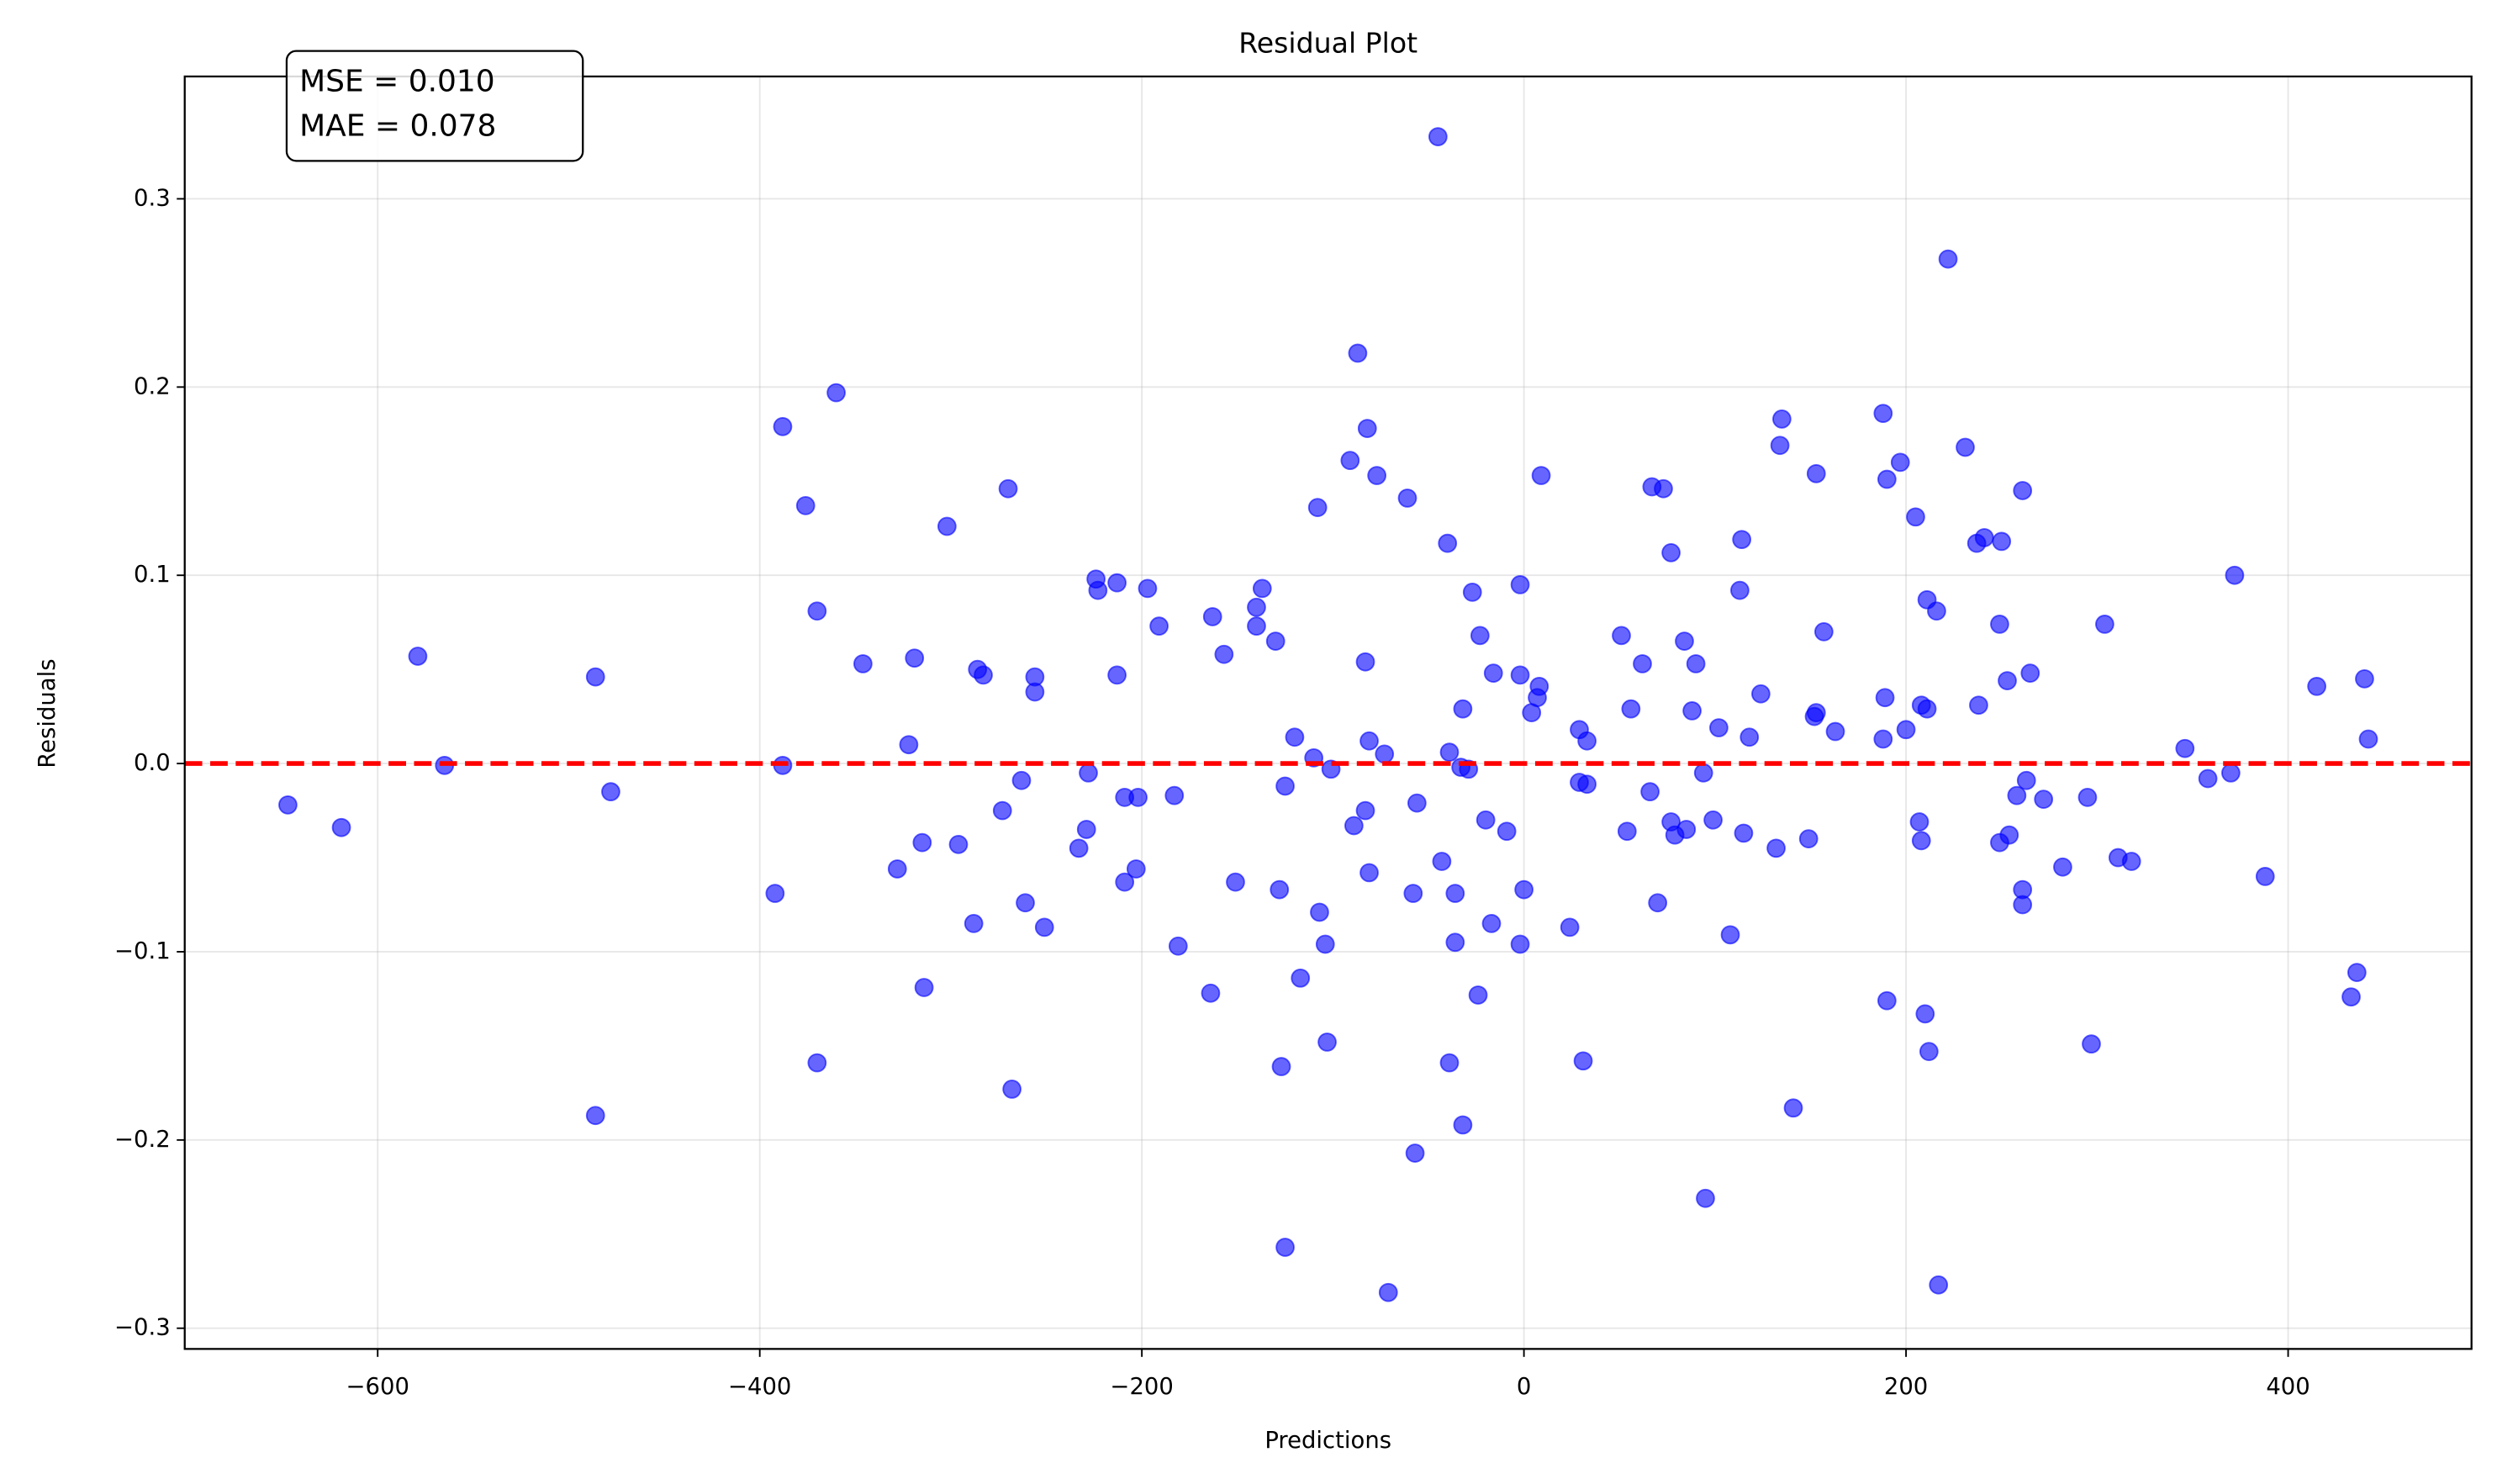  What do you see at coordinates (152, 763) in the screenshot?
I see `y-tick-label: 0.0` at bounding box center [152, 763].